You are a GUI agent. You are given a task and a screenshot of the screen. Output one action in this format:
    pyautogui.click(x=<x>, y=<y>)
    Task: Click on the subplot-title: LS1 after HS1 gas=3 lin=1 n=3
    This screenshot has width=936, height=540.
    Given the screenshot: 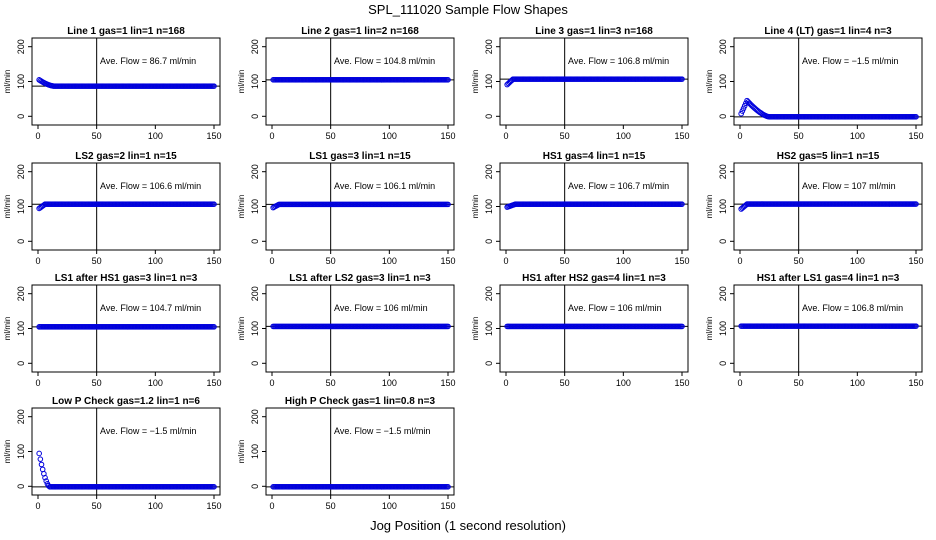 What is the action you would take?
    pyautogui.click(x=126, y=278)
    